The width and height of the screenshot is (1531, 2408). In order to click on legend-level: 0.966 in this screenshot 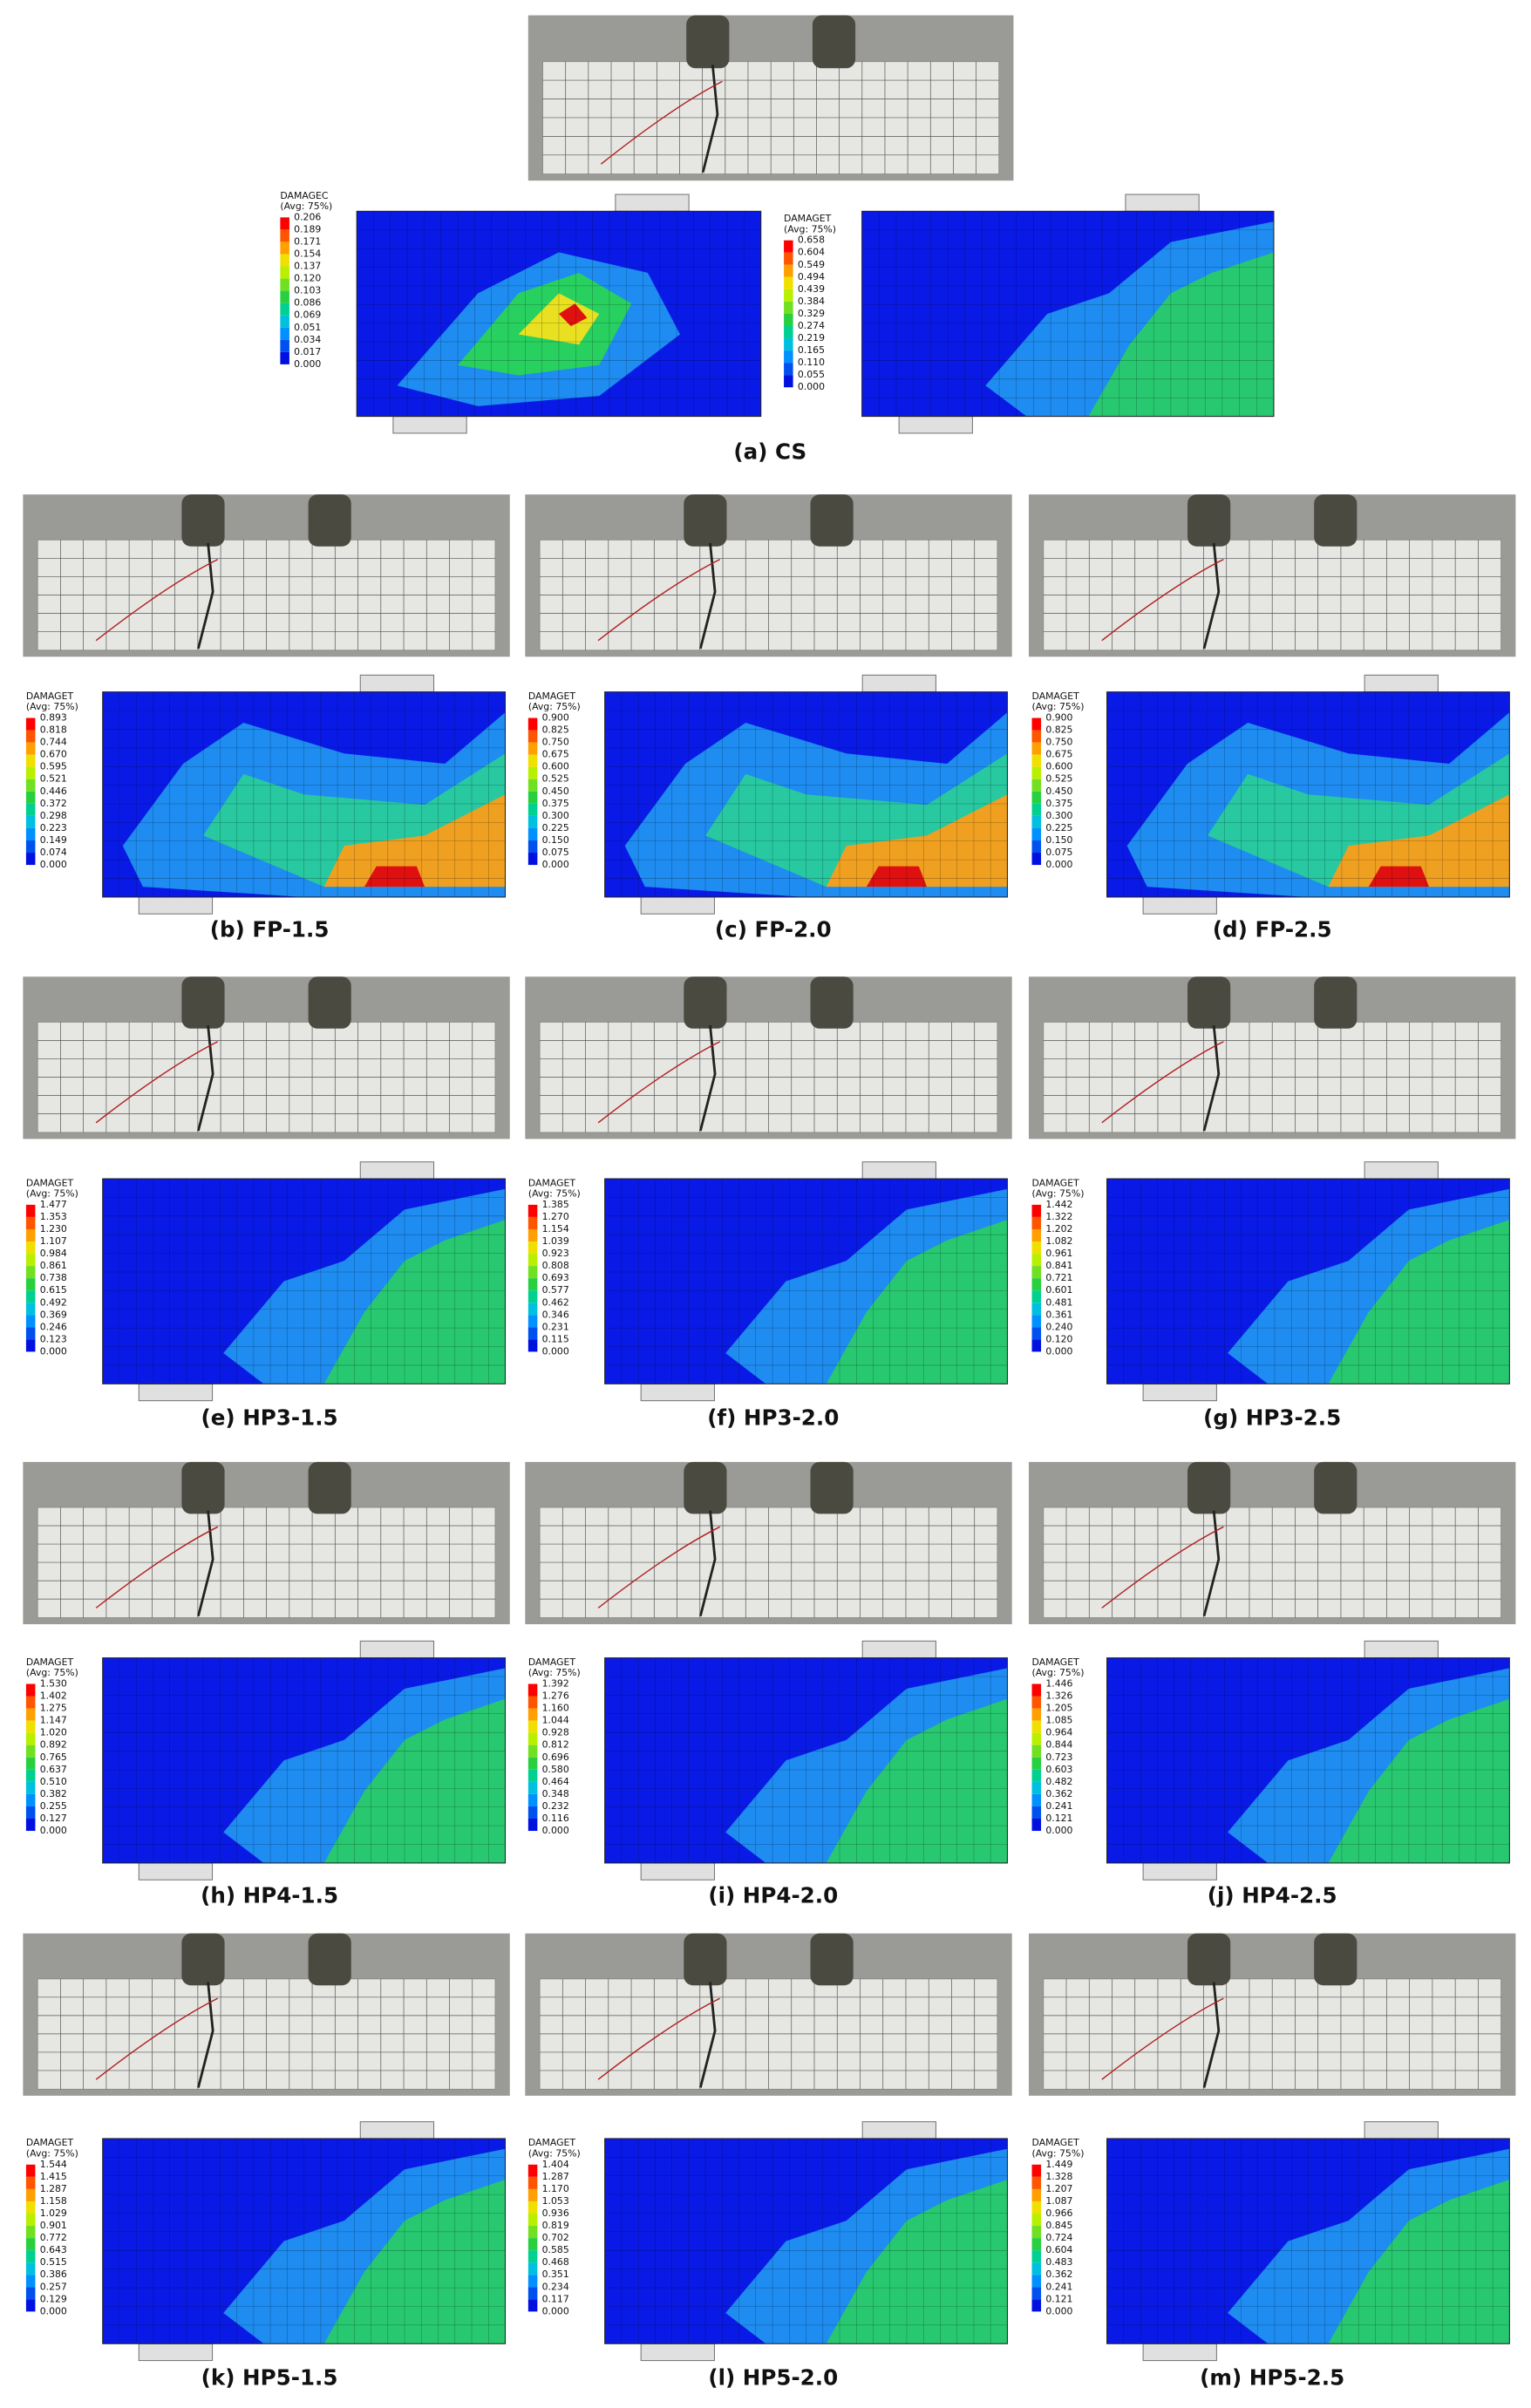, I will do `click(1058, 2213)`.